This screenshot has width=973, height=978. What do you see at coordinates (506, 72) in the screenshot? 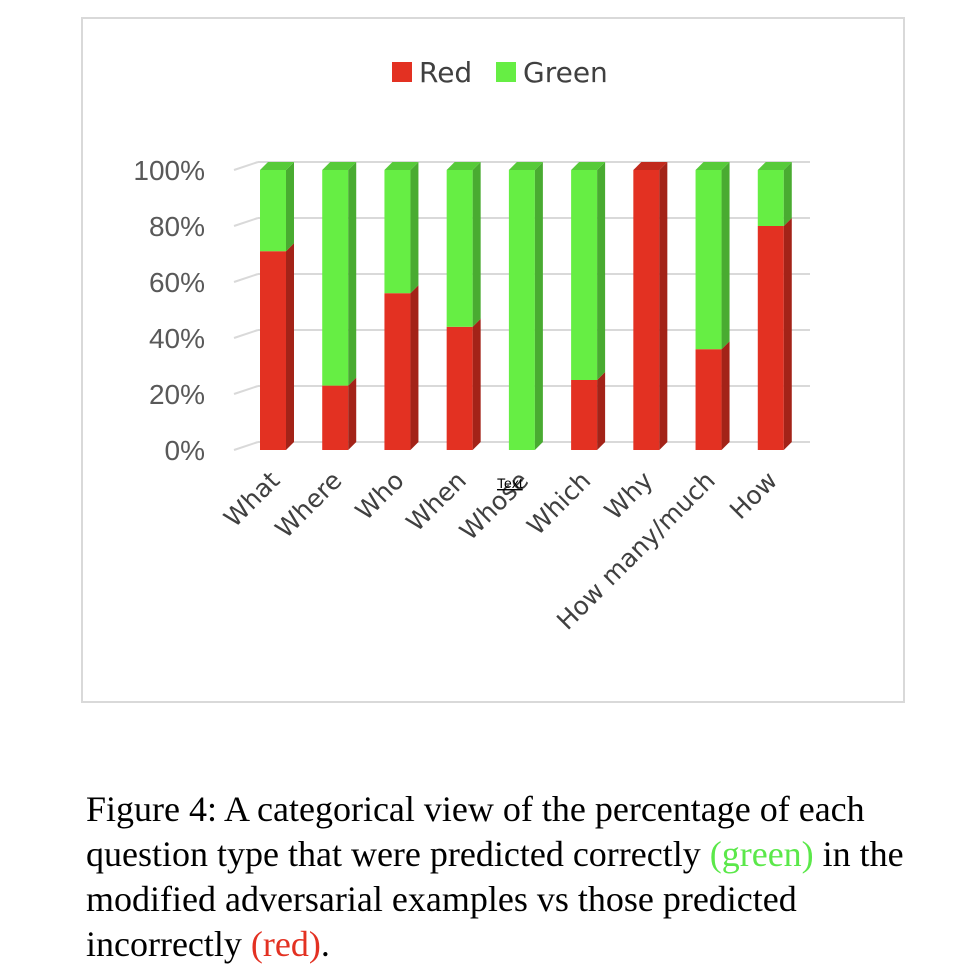
I see `legend-swatch-green` at bounding box center [506, 72].